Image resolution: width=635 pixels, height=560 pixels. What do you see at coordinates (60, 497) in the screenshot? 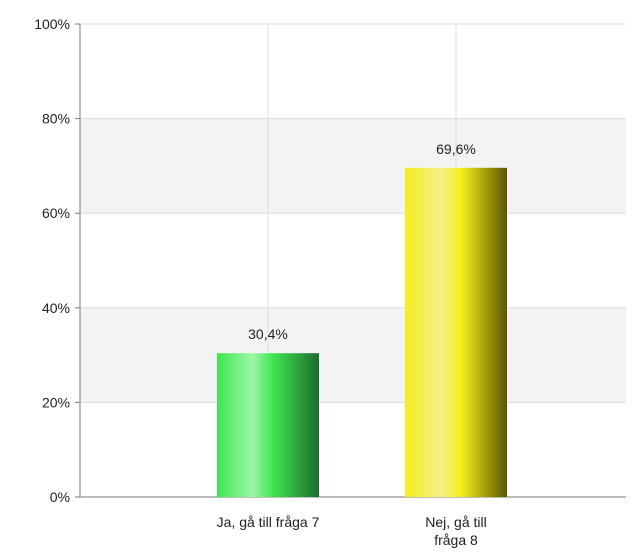
I see `y-tick-label: 0%` at bounding box center [60, 497].